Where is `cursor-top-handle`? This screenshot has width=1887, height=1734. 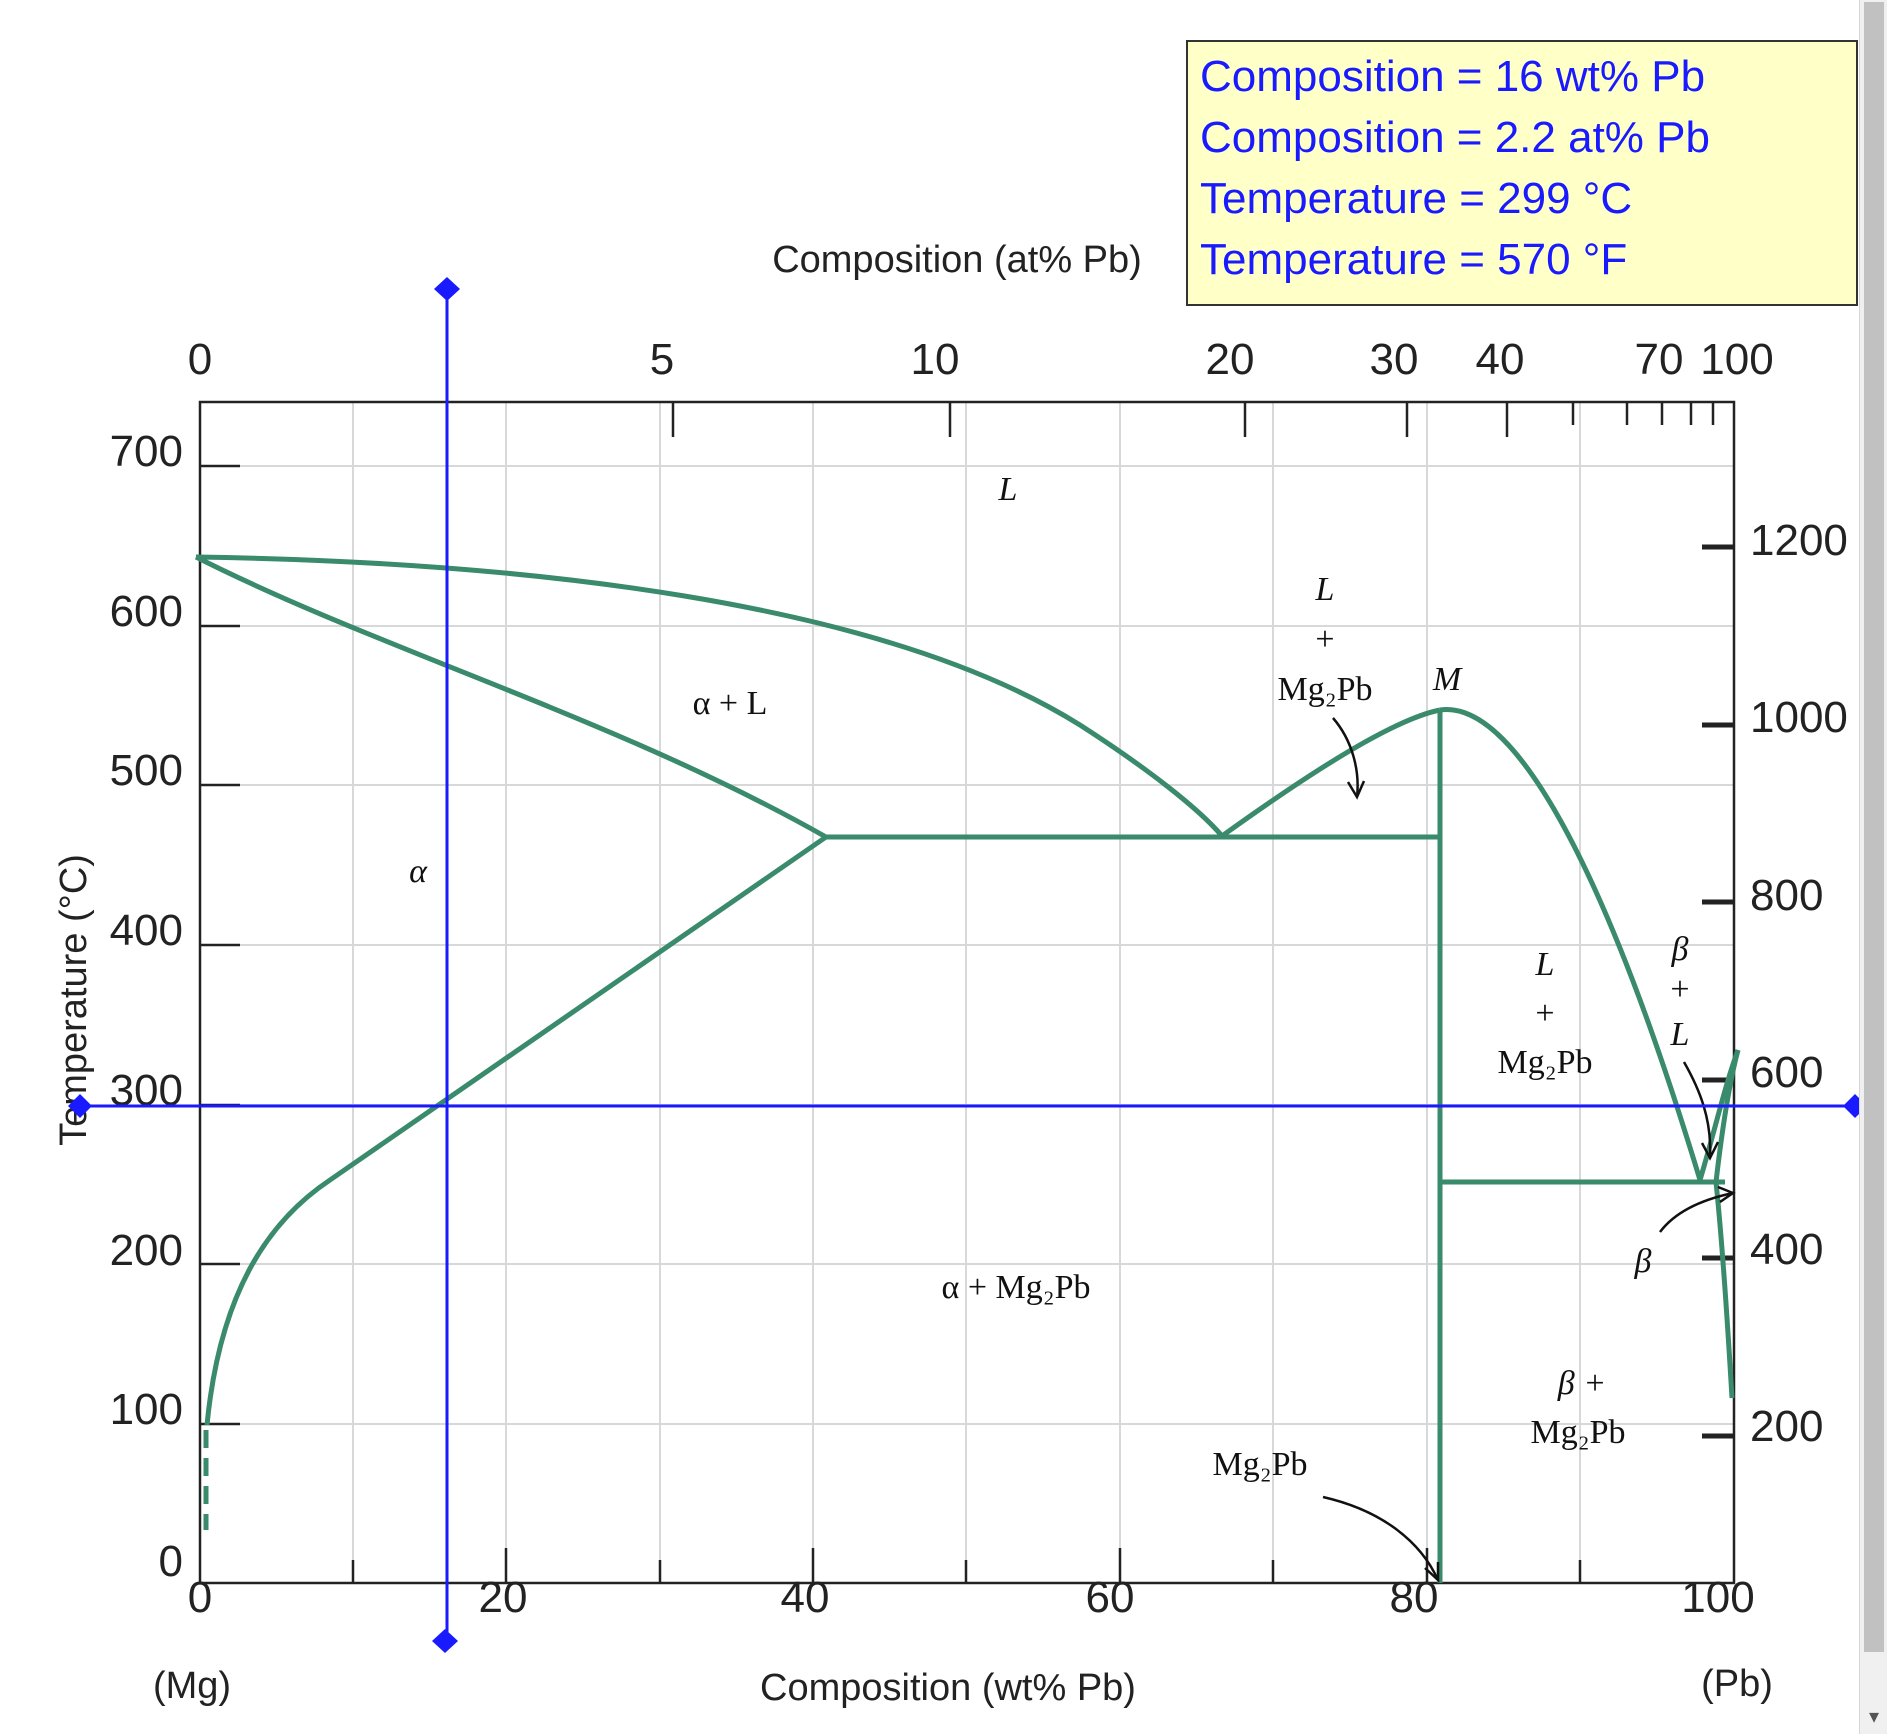 cursor-top-handle is located at coordinates (447, 289).